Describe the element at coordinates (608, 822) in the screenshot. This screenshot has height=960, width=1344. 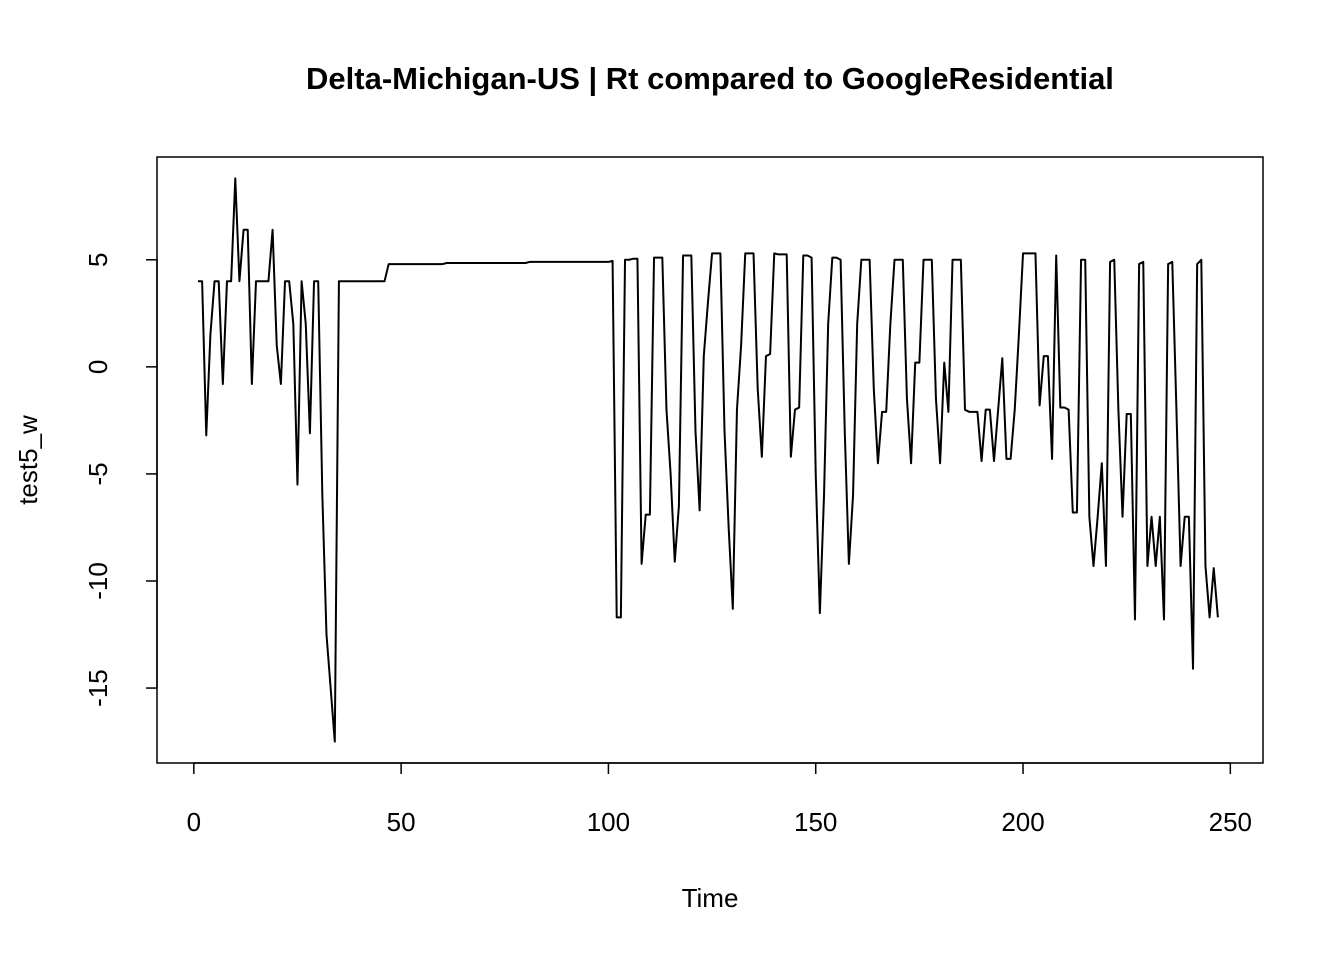
I see `x-tick-label: 100` at that location.